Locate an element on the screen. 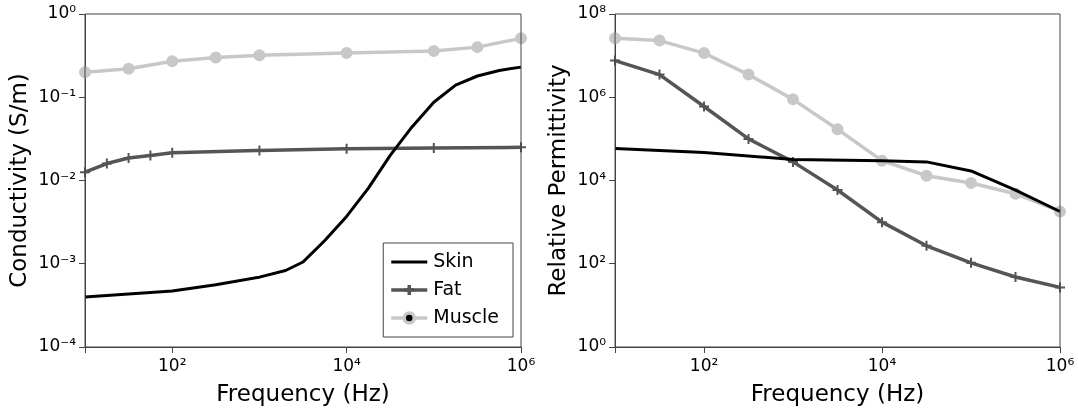 This screenshot has width=1078, height=413. y-tick-label: 10⁻¹ is located at coordinates (57, 95).